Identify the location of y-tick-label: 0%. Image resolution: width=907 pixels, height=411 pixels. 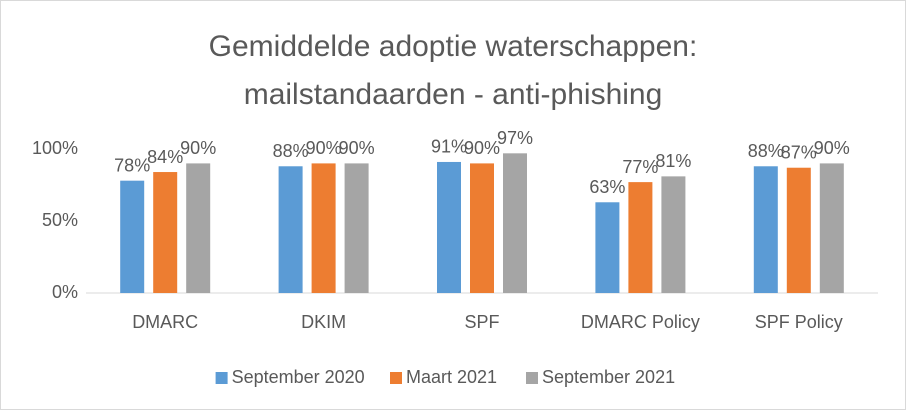
(65, 292).